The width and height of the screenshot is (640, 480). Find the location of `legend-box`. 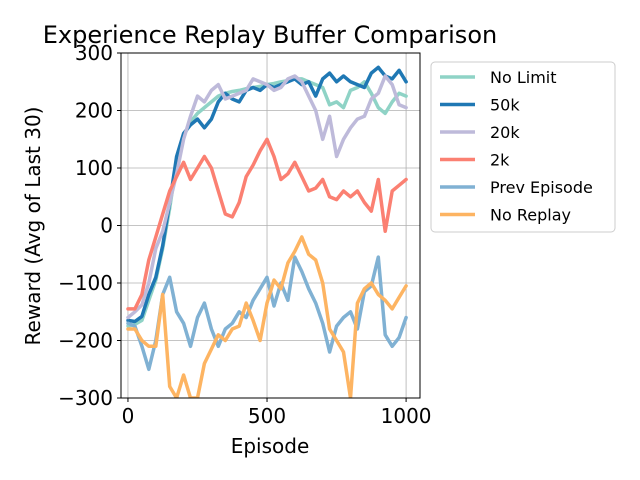

legend-box is located at coordinates (523, 147).